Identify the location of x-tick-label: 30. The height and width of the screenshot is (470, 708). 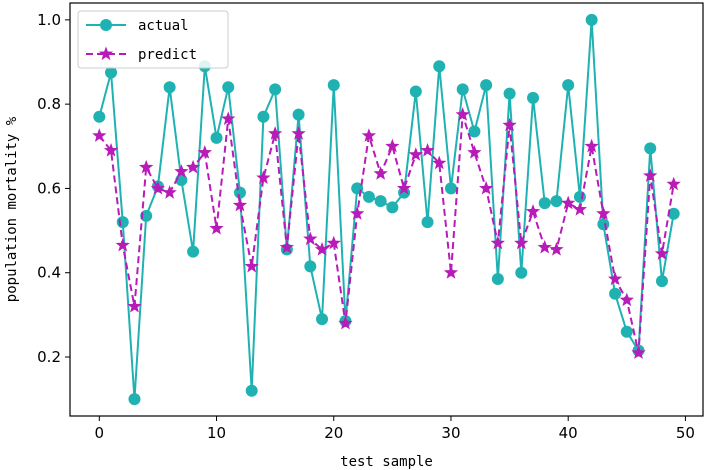
(450, 433).